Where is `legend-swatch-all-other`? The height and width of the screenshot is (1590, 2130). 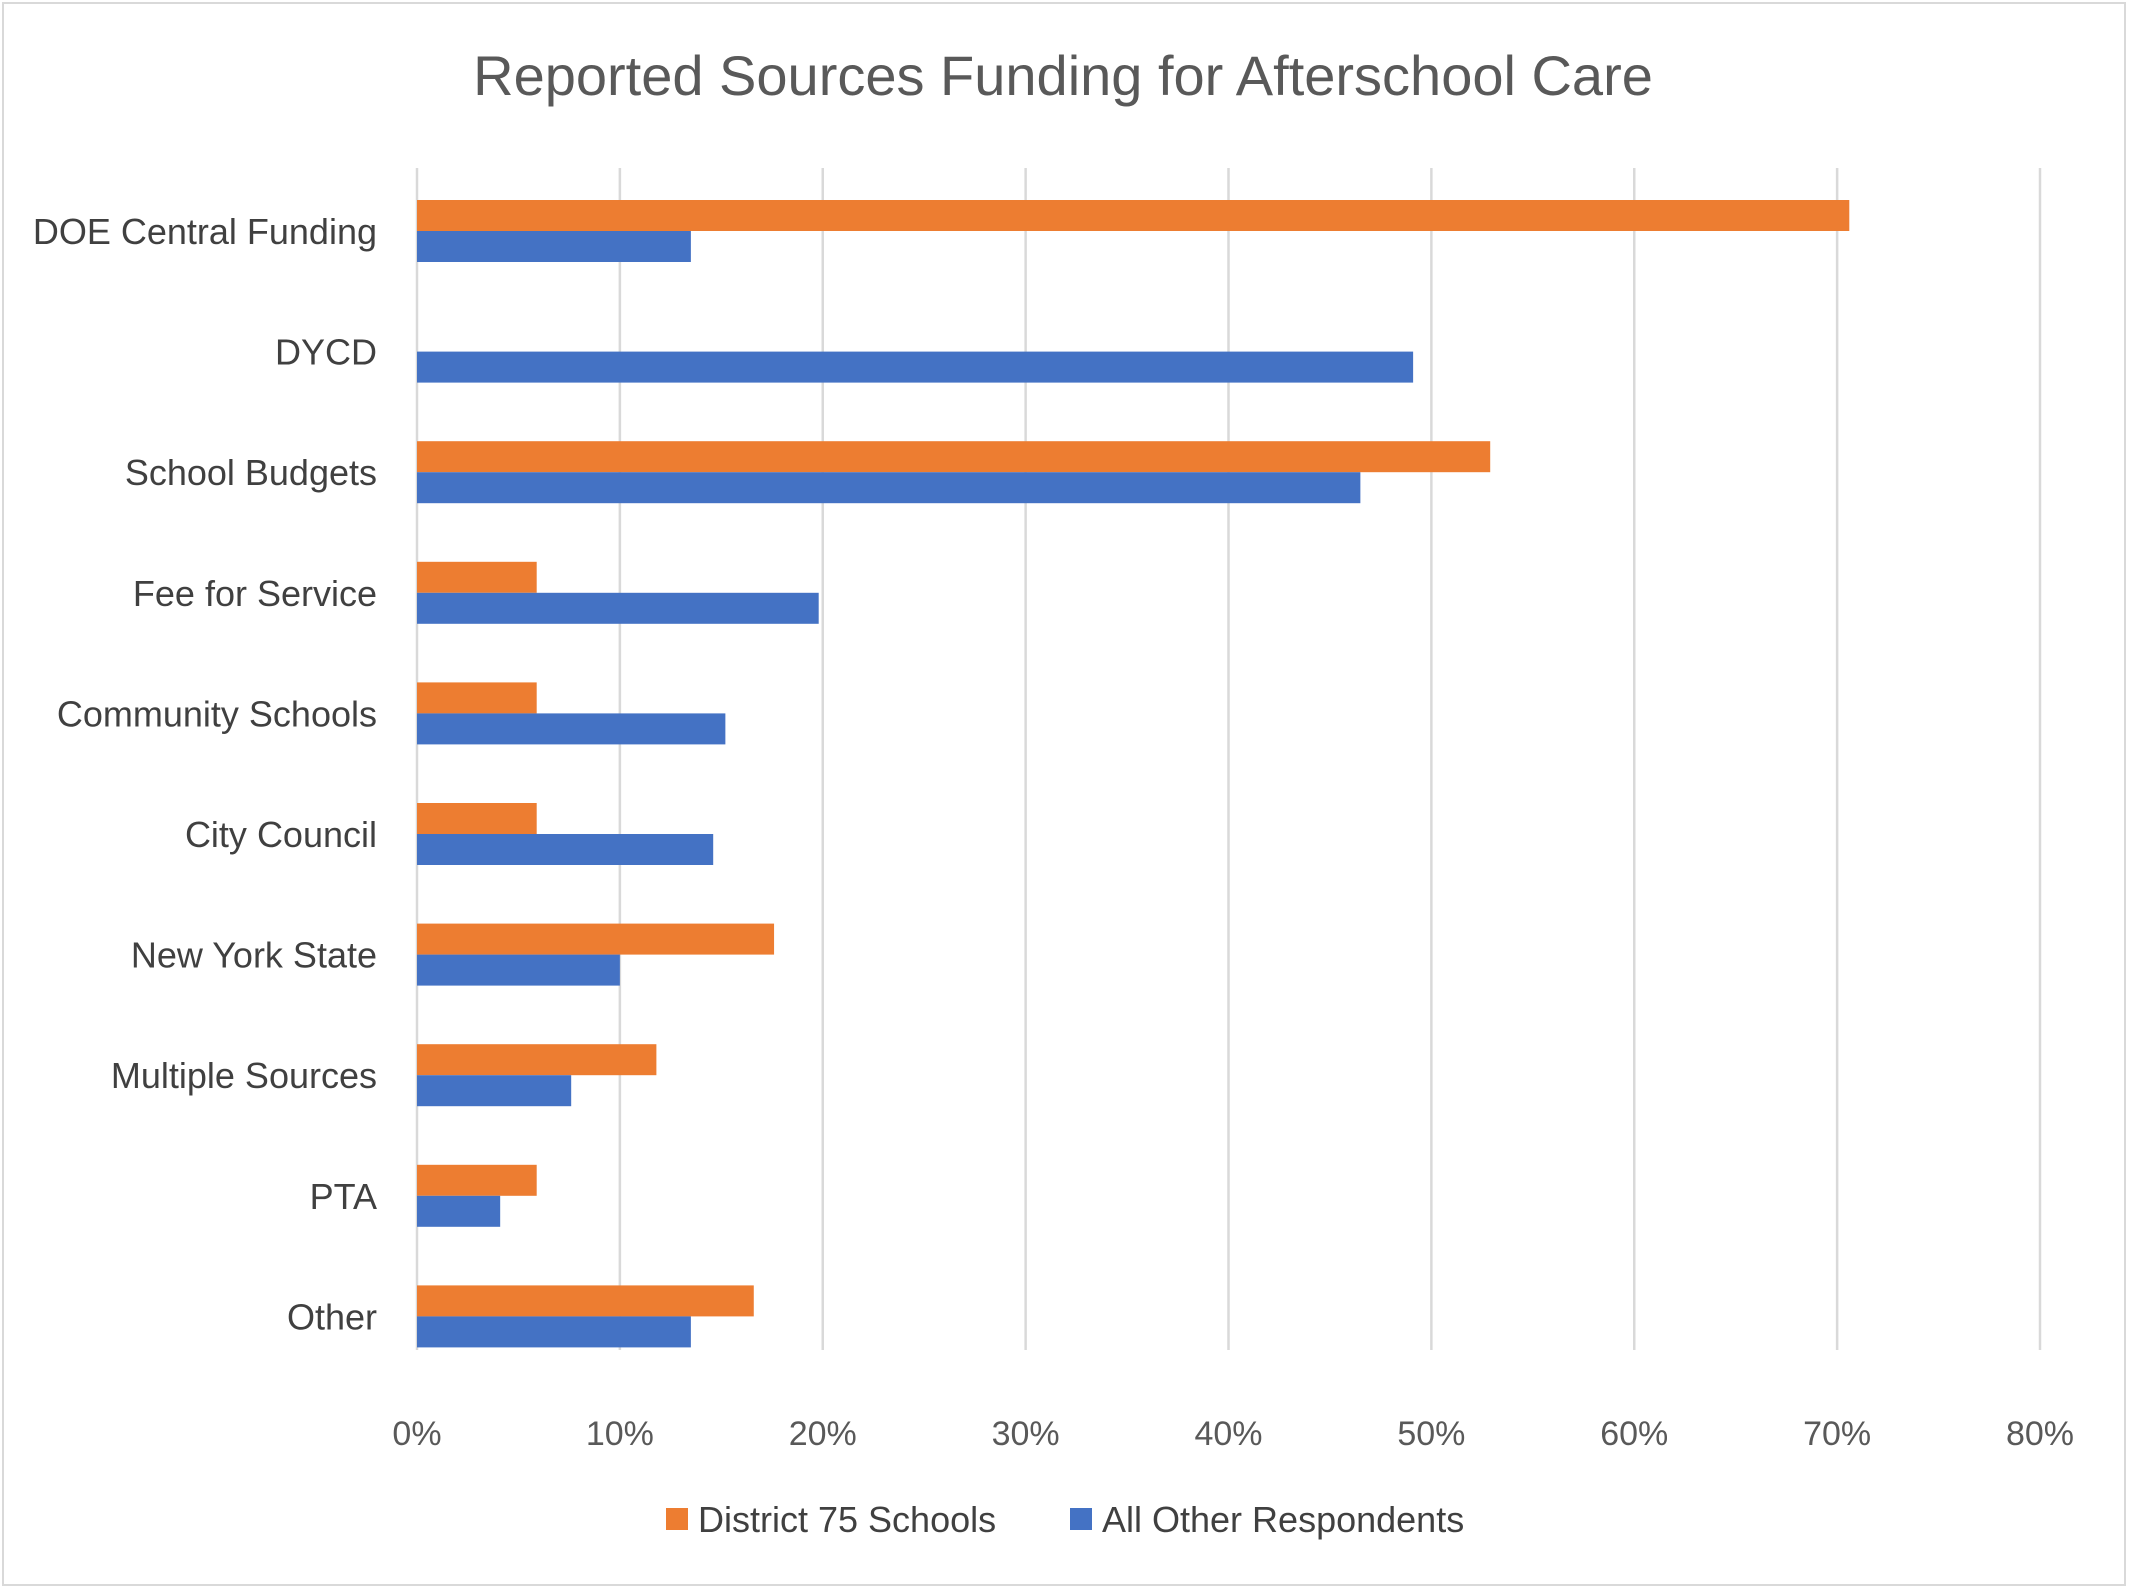
legend-swatch-all-other is located at coordinates (1081, 1519).